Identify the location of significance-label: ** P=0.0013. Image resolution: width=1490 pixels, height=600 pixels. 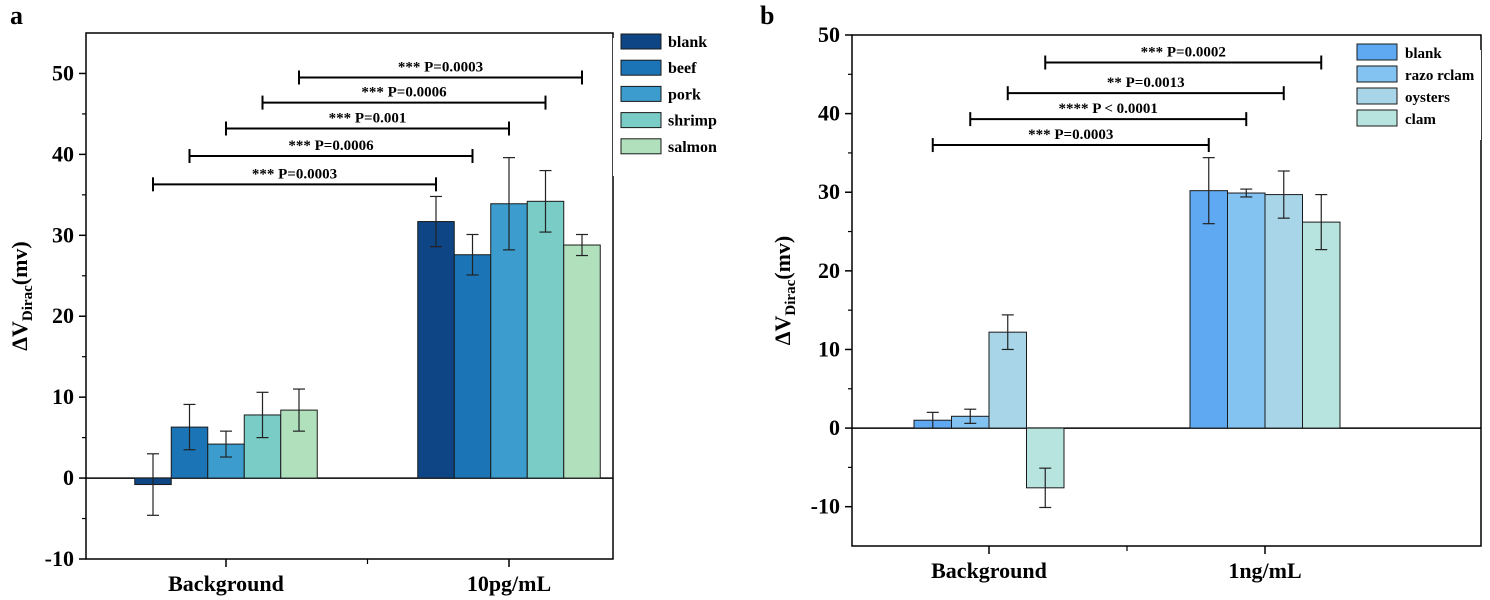
(1146, 83).